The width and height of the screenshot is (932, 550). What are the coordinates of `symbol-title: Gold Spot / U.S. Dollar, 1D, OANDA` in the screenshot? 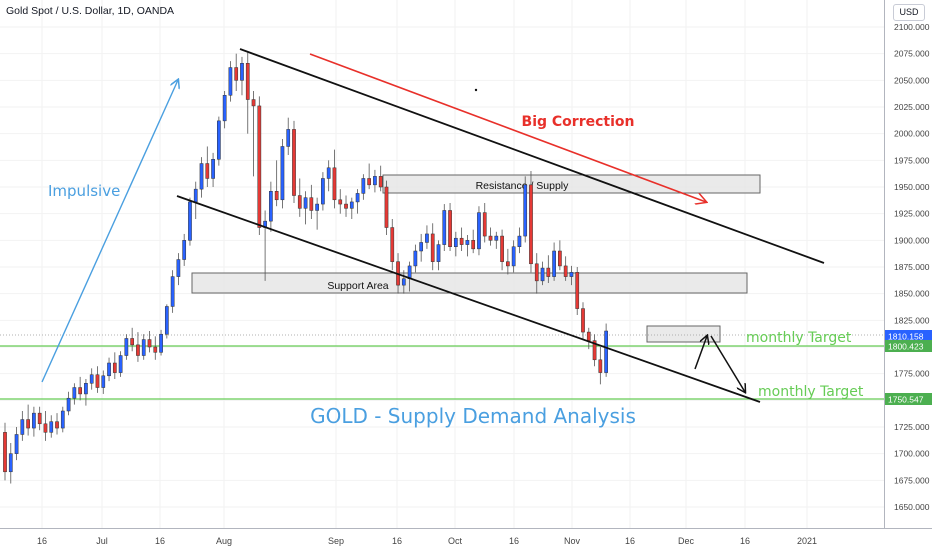 It's located at (90, 11).